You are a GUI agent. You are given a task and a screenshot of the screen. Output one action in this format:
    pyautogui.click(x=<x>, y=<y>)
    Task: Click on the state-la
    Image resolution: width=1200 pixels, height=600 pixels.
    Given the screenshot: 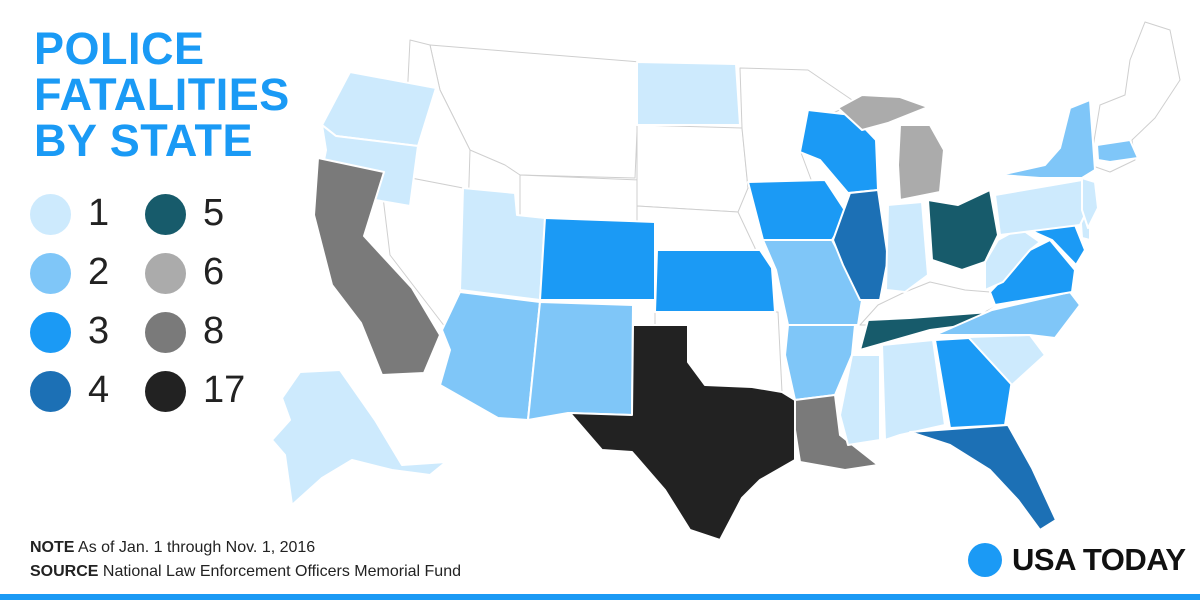 What is the action you would take?
    pyautogui.click(x=836, y=432)
    